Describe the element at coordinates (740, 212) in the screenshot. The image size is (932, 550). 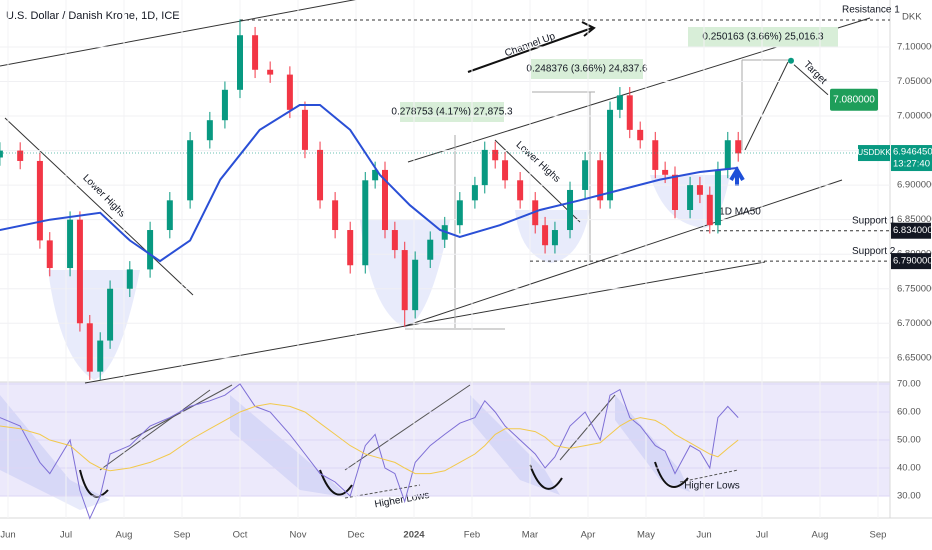
I see `ma-label: 1D MA50` at that location.